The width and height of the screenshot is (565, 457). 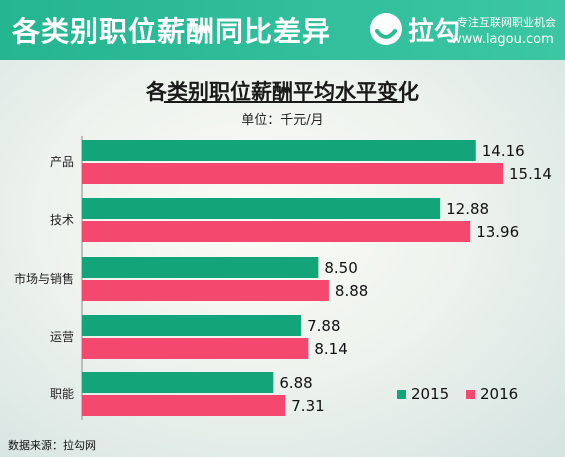 What do you see at coordinates (282, 92) in the screenshot?
I see `chart-title: 各类别职位薪酬平均水平变化` at bounding box center [282, 92].